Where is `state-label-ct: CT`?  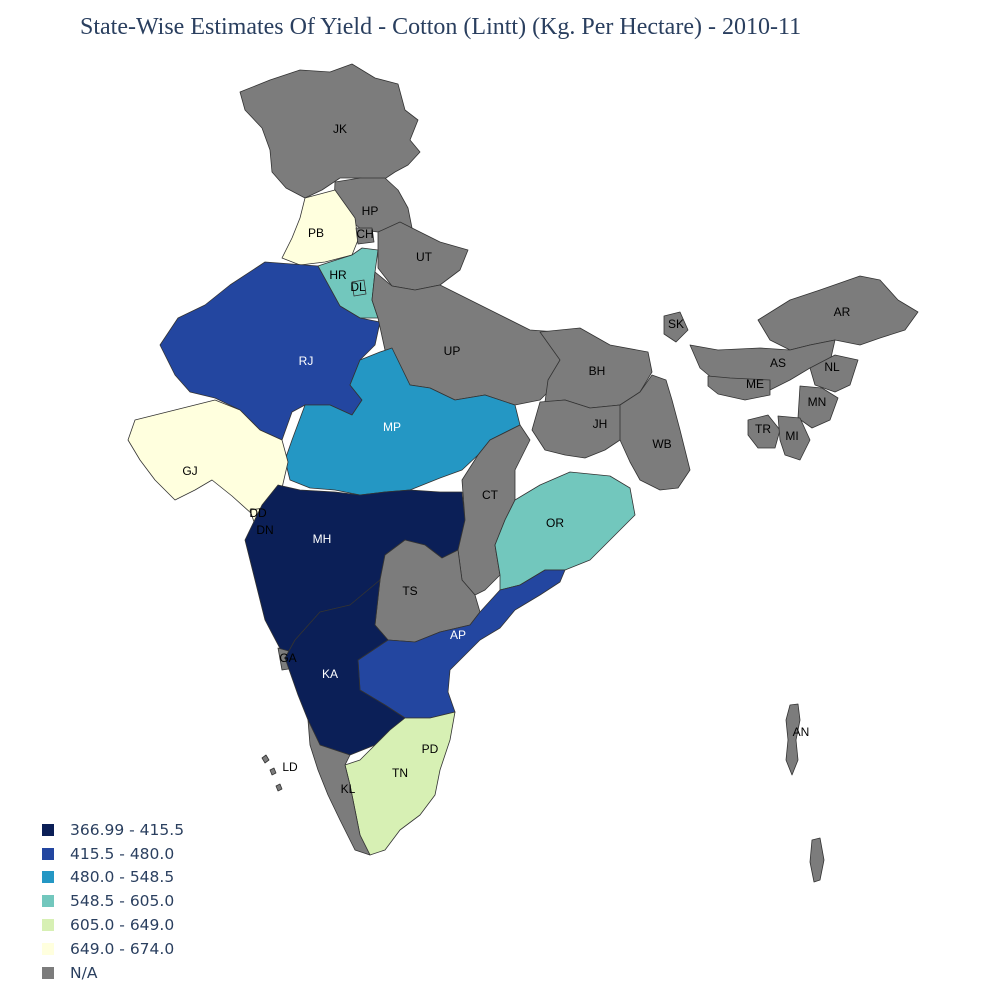
state-label-ct: CT is located at coordinates (490, 495).